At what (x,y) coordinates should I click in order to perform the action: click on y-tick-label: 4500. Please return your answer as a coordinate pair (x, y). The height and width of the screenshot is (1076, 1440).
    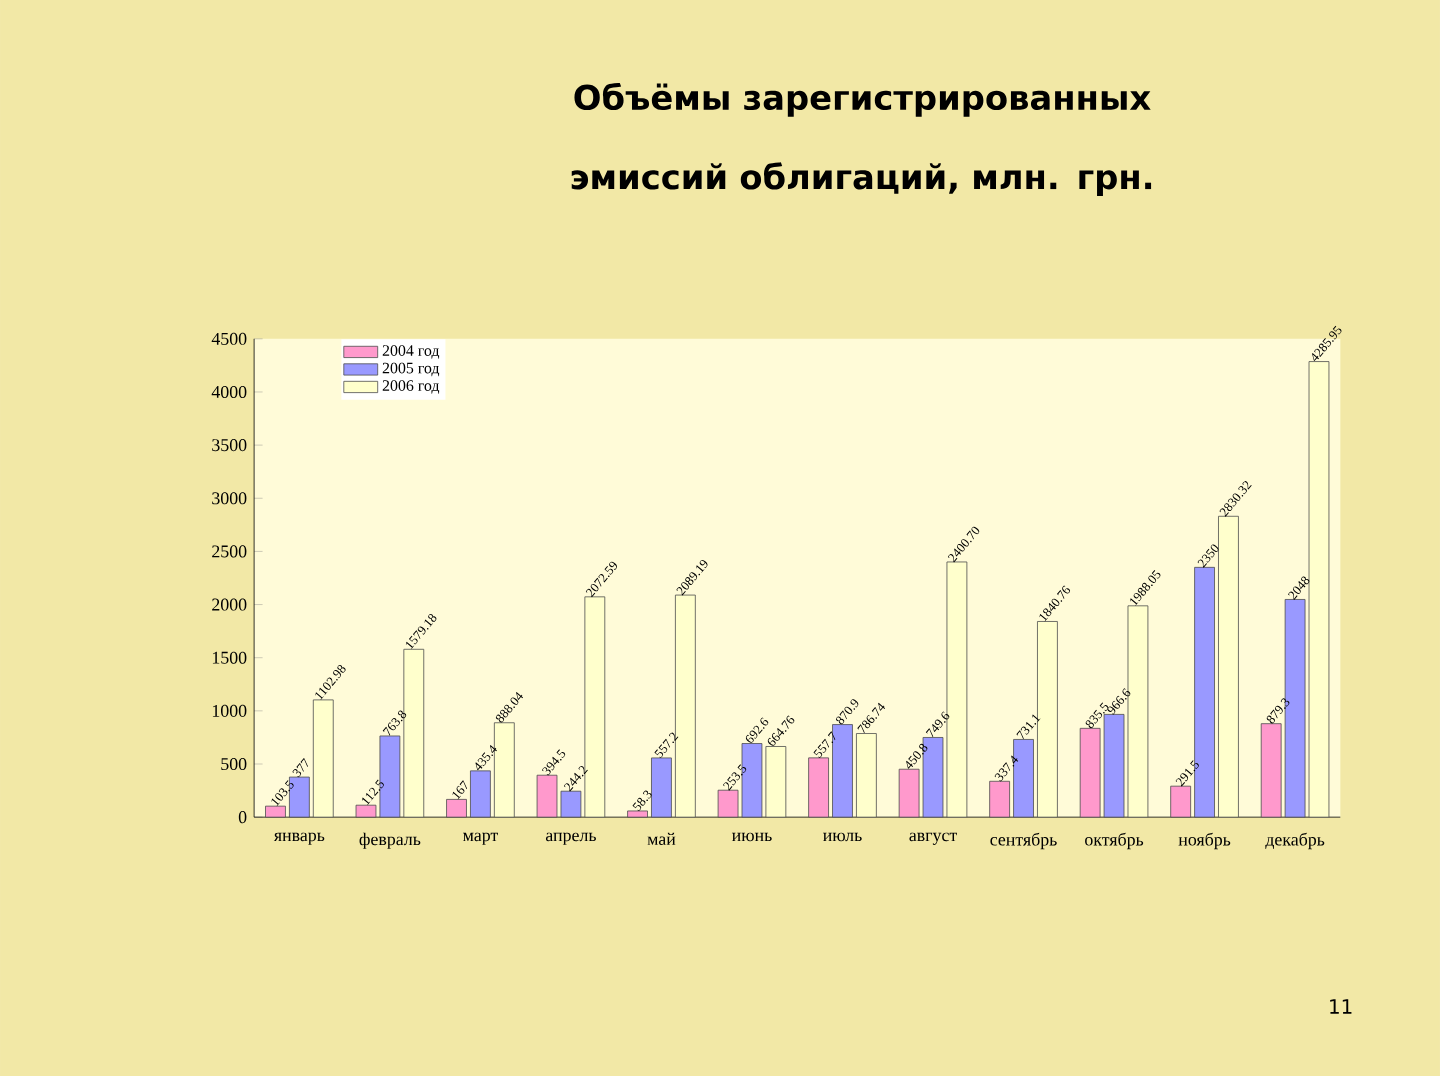
    Looking at the image, I should click on (229, 338).